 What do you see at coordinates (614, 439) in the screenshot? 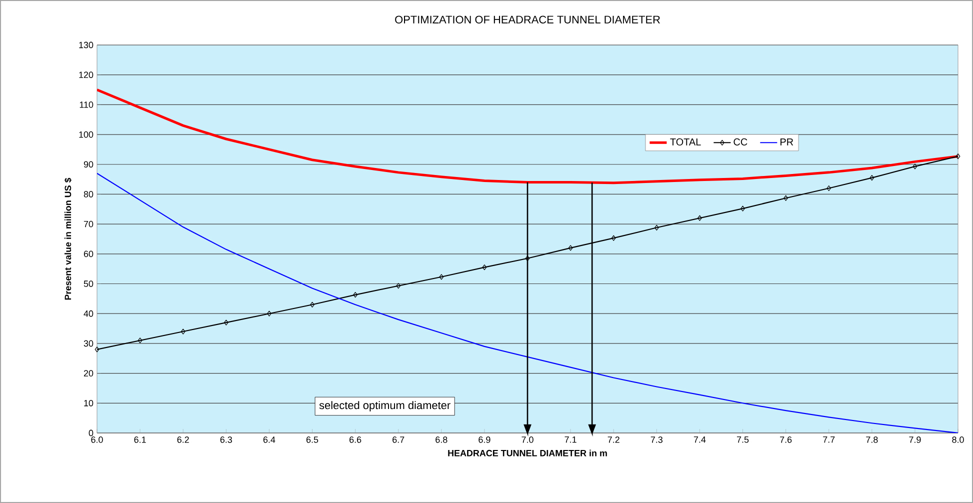
I see `x-tick-label: 7.2` at bounding box center [614, 439].